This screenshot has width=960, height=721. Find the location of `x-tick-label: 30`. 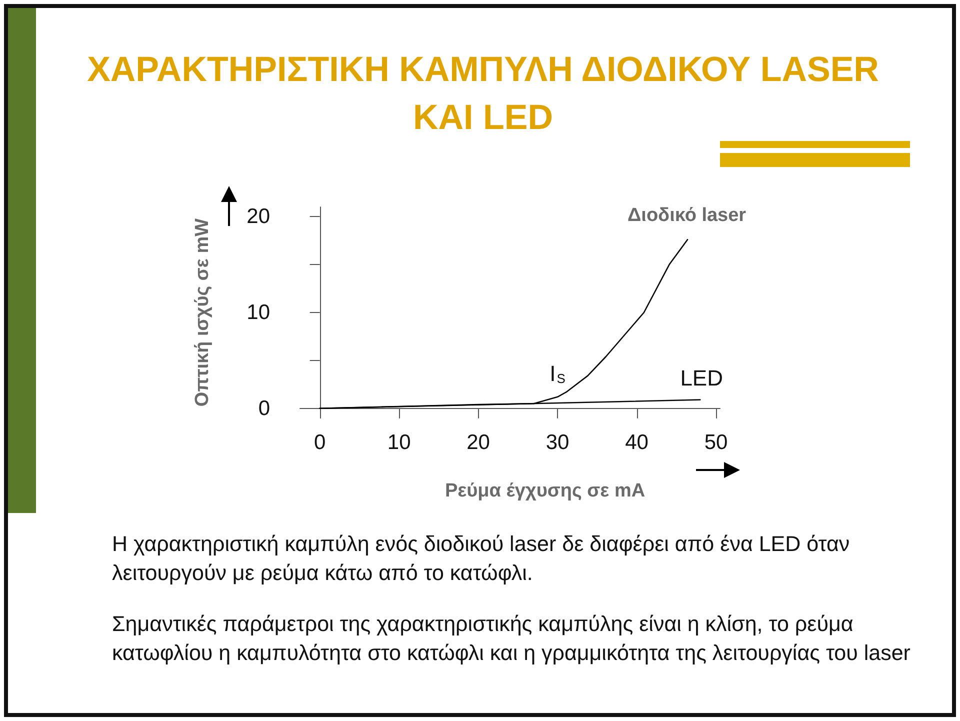

x-tick-label: 30 is located at coordinates (558, 442).